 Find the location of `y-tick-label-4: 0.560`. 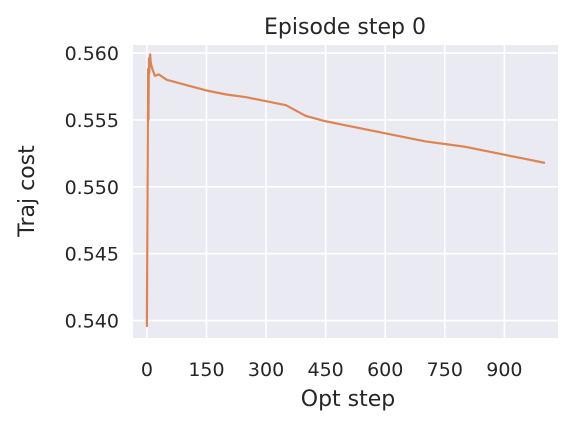

y-tick-label-4: 0.560 is located at coordinates (92, 54).